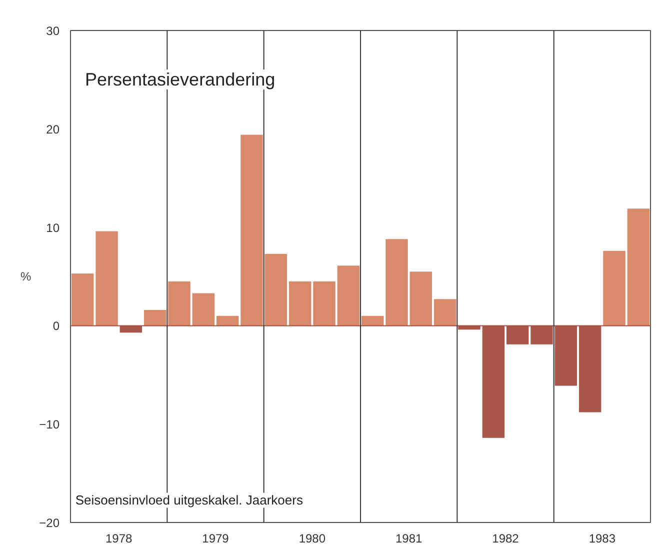 This screenshot has height=549, width=666. Describe the element at coordinates (409, 539) in the screenshot. I see `x-tick-label: 1981` at that location.